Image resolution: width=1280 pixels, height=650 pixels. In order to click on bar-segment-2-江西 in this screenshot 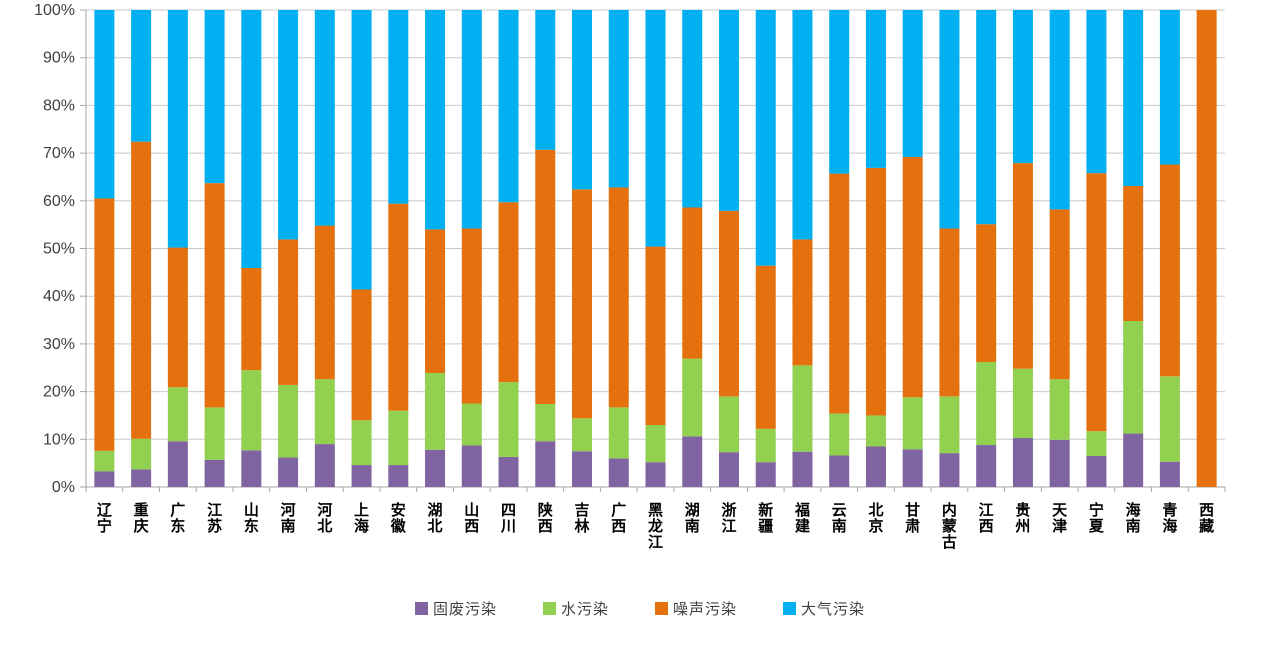, I will do `click(986, 293)`.